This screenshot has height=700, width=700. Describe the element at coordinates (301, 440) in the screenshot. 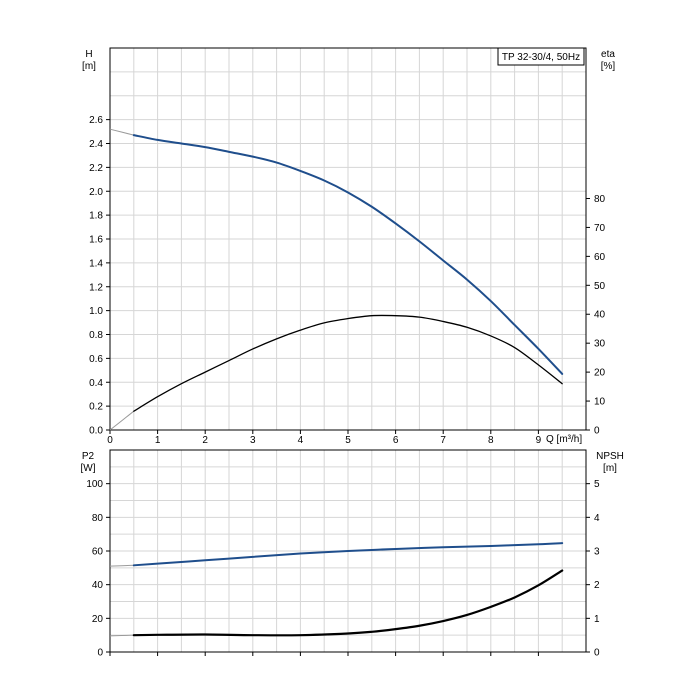

I see `x-tick-label: 4` at that location.